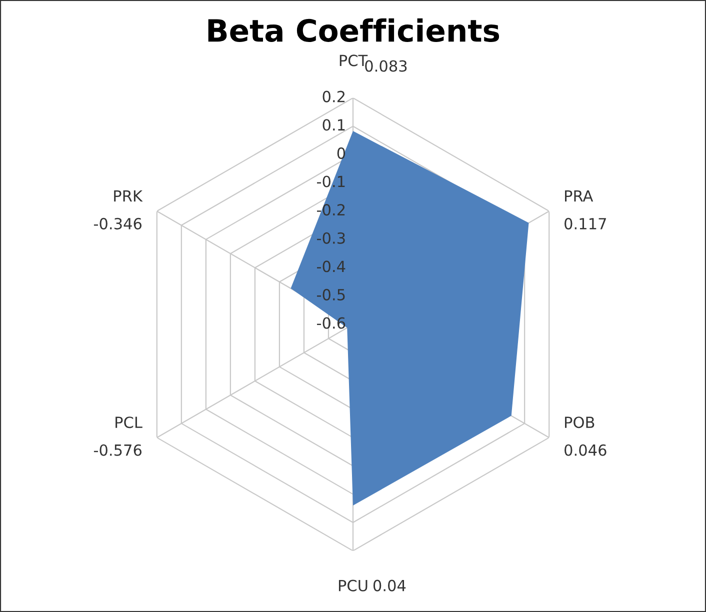 The height and width of the screenshot is (612, 706). I want to click on y-tick-label: -0.5, so click(330, 294).